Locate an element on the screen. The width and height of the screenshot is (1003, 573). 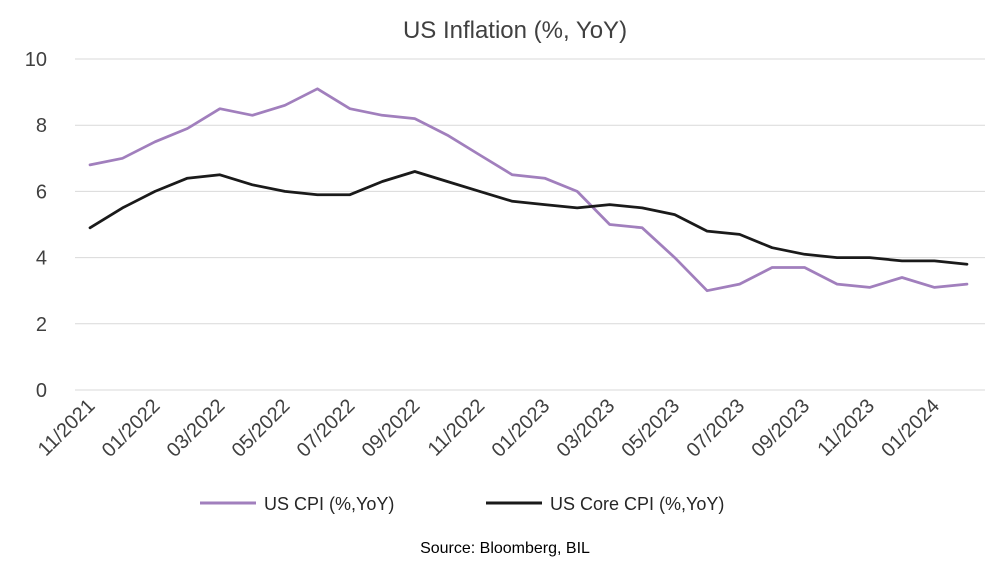
y-tick-label: 0 is located at coordinates (41, 391).